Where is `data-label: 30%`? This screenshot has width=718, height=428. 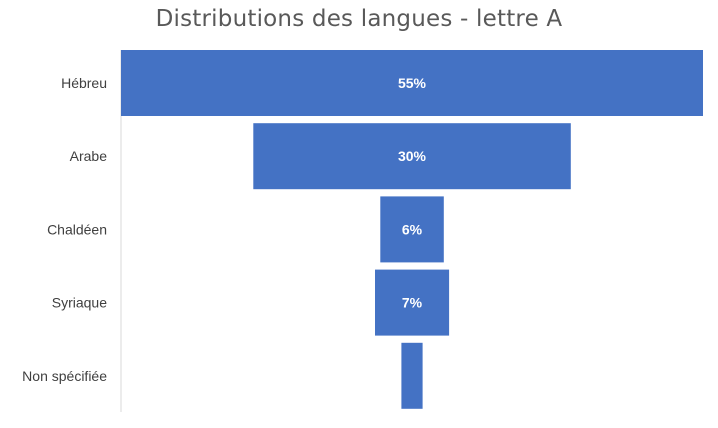
data-label: 30% is located at coordinates (412, 156).